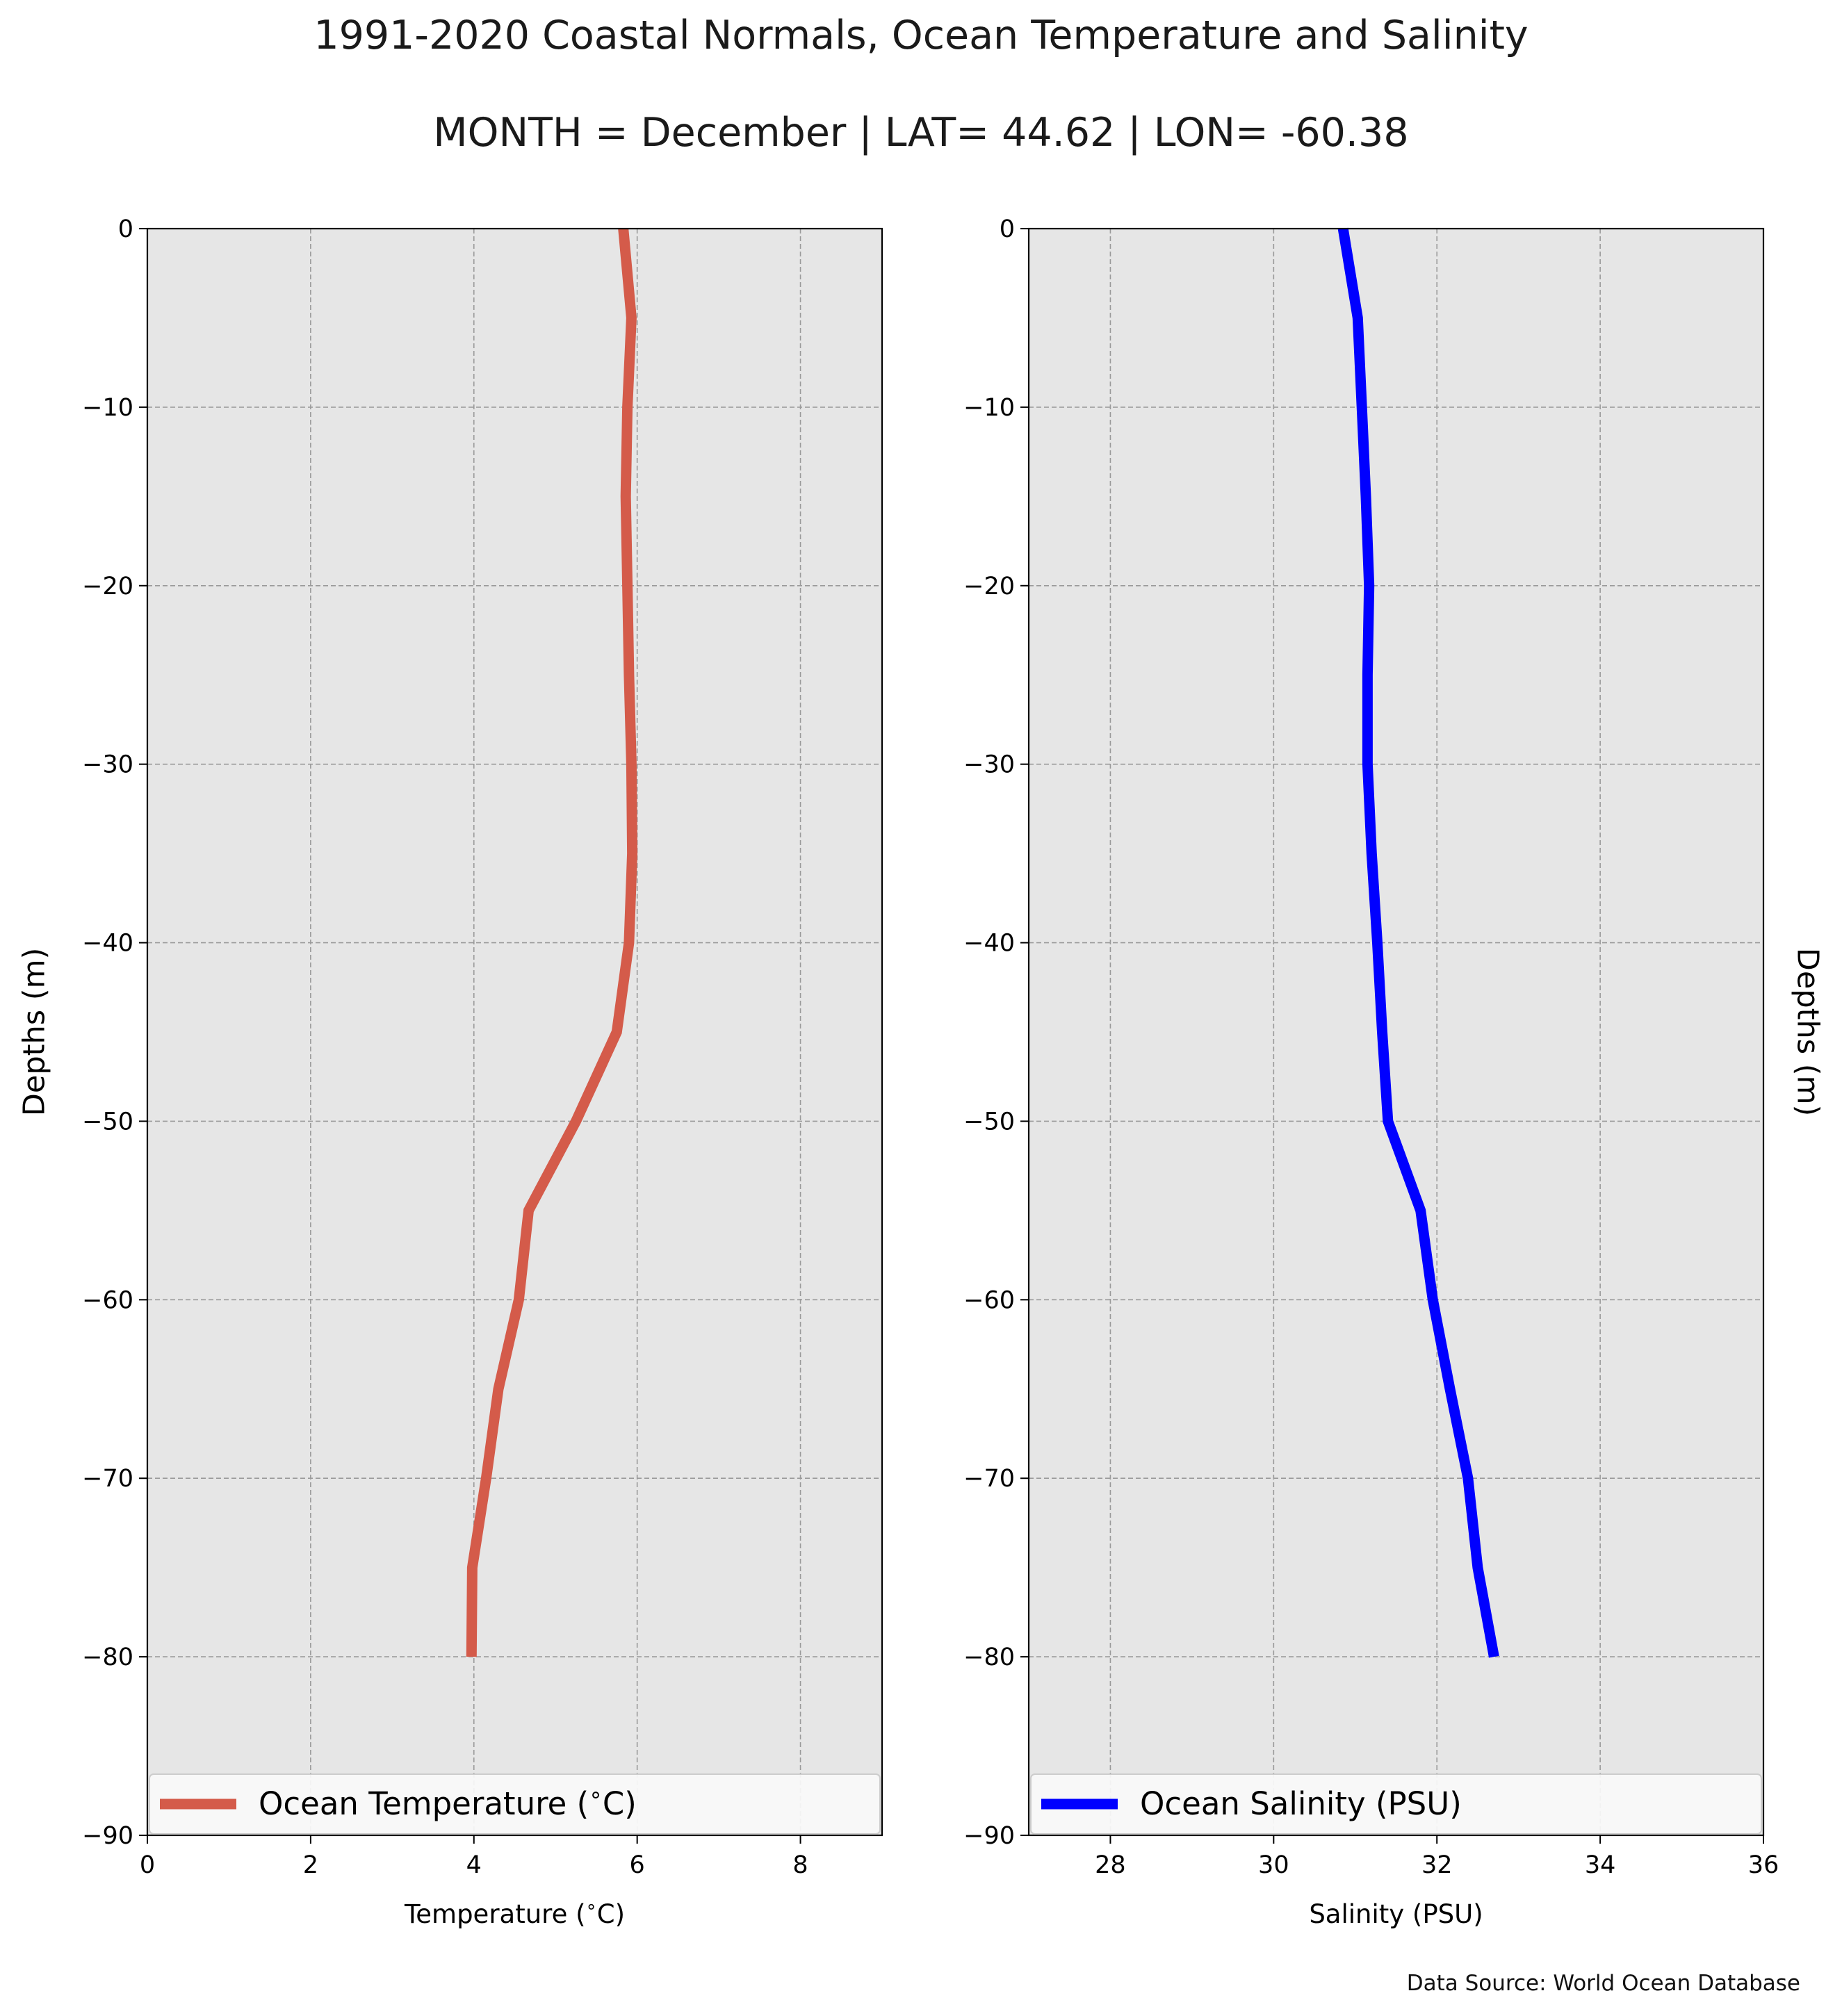  I want to click on x-axis-label: Temperature (∘C), so click(514, 1913).